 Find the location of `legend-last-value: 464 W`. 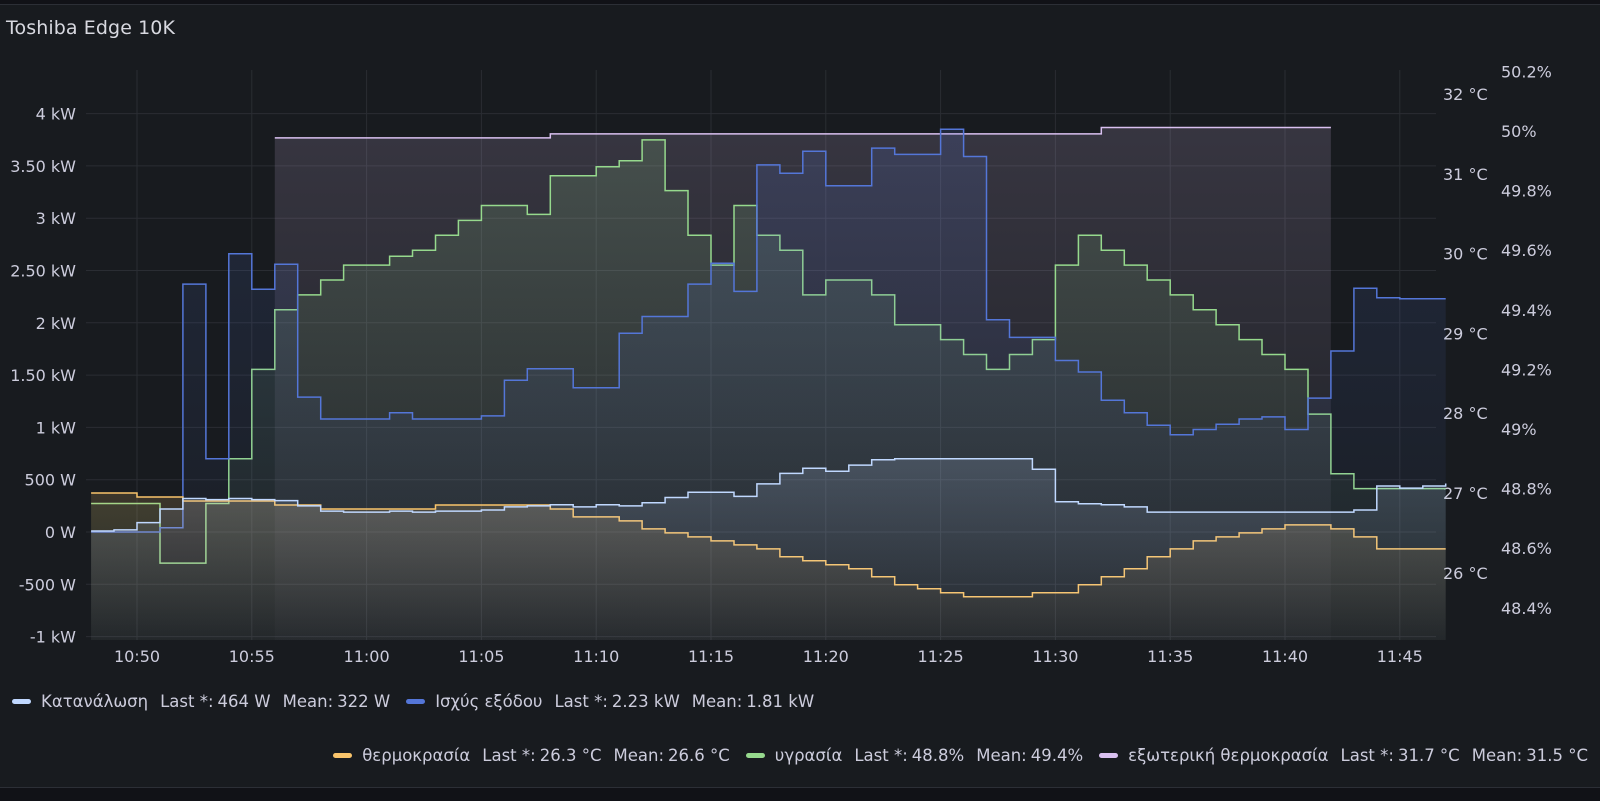

legend-last-value: 464 W is located at coordinates (244, 701).